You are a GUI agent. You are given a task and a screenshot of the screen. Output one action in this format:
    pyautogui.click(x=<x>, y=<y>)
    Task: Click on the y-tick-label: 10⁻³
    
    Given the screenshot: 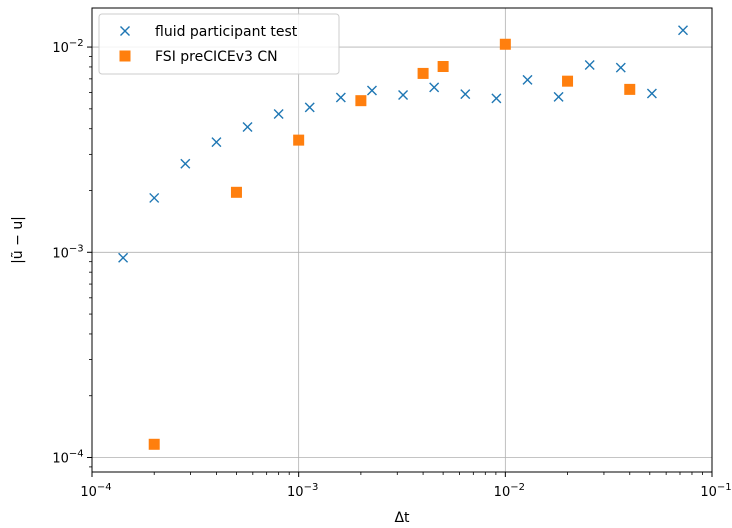 What is the action you would take?
    pyautogui.click(x=67, y=252)
    